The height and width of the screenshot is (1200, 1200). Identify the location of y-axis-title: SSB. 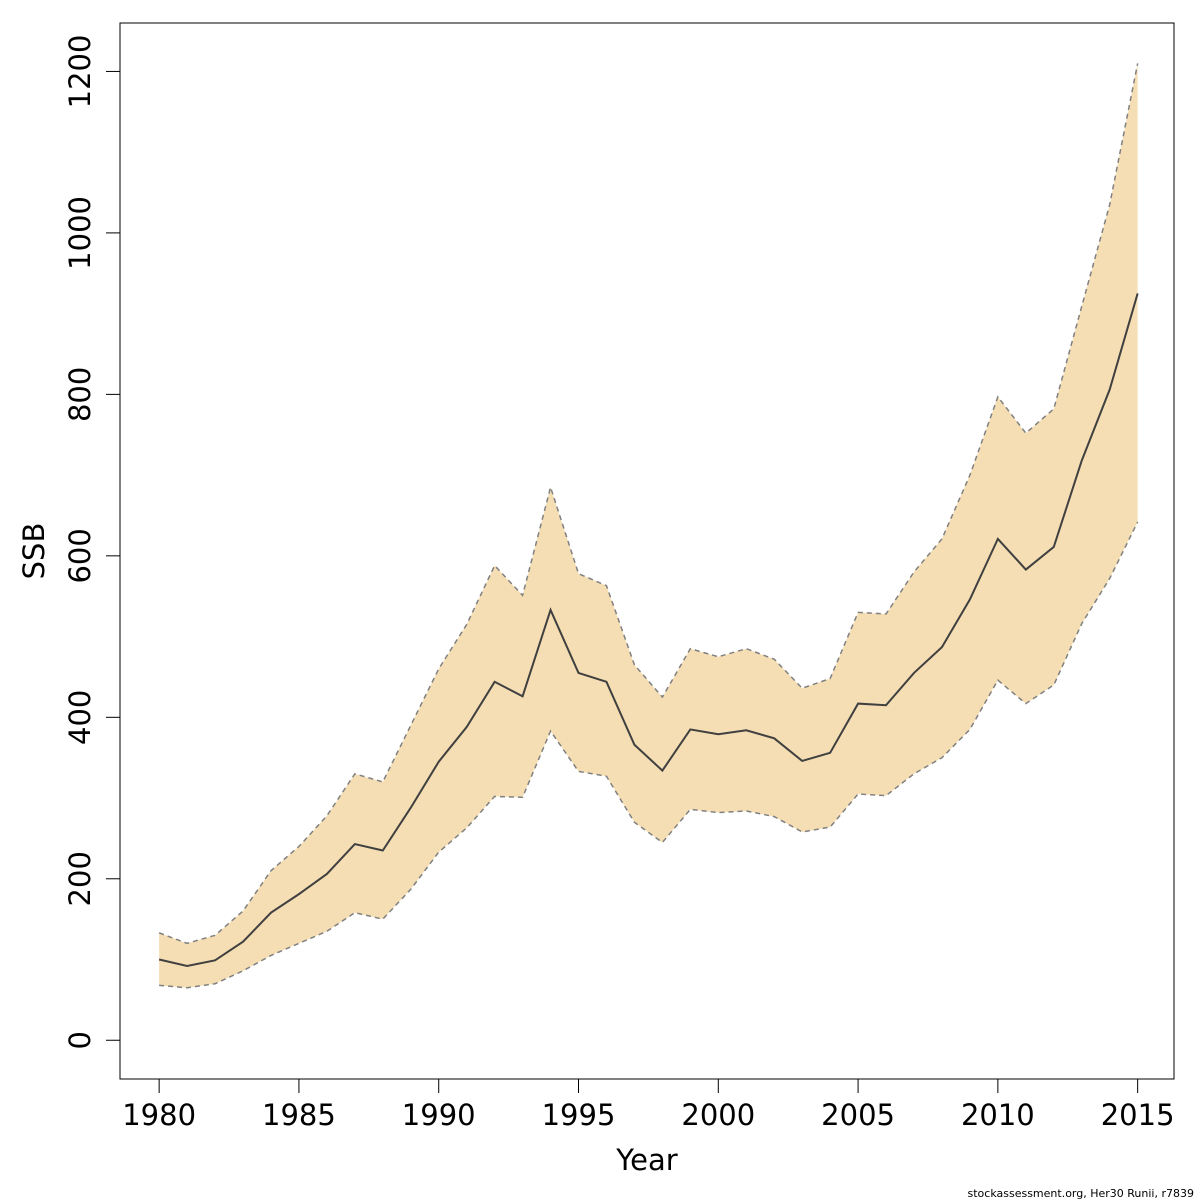
(34, 551).